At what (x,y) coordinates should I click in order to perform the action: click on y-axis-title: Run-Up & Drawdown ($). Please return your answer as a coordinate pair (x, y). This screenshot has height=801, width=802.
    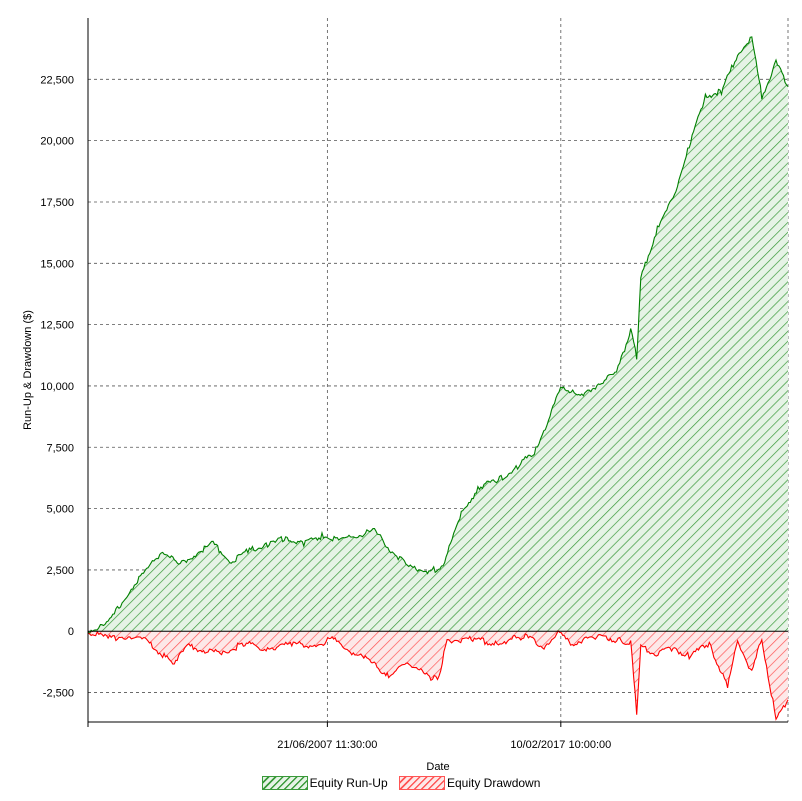
    Looking at the image, I should click on (28, 370).